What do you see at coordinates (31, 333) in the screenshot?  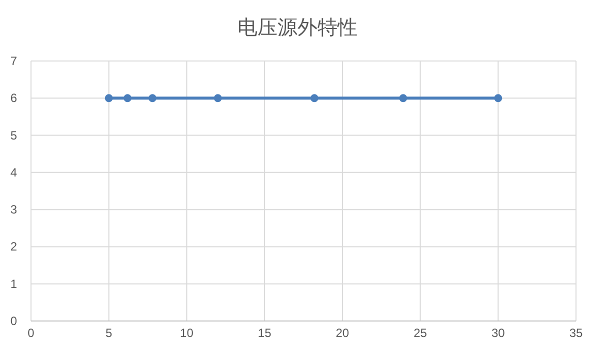 I see `x-tick-label: 0` at bounding box center [31, 333].